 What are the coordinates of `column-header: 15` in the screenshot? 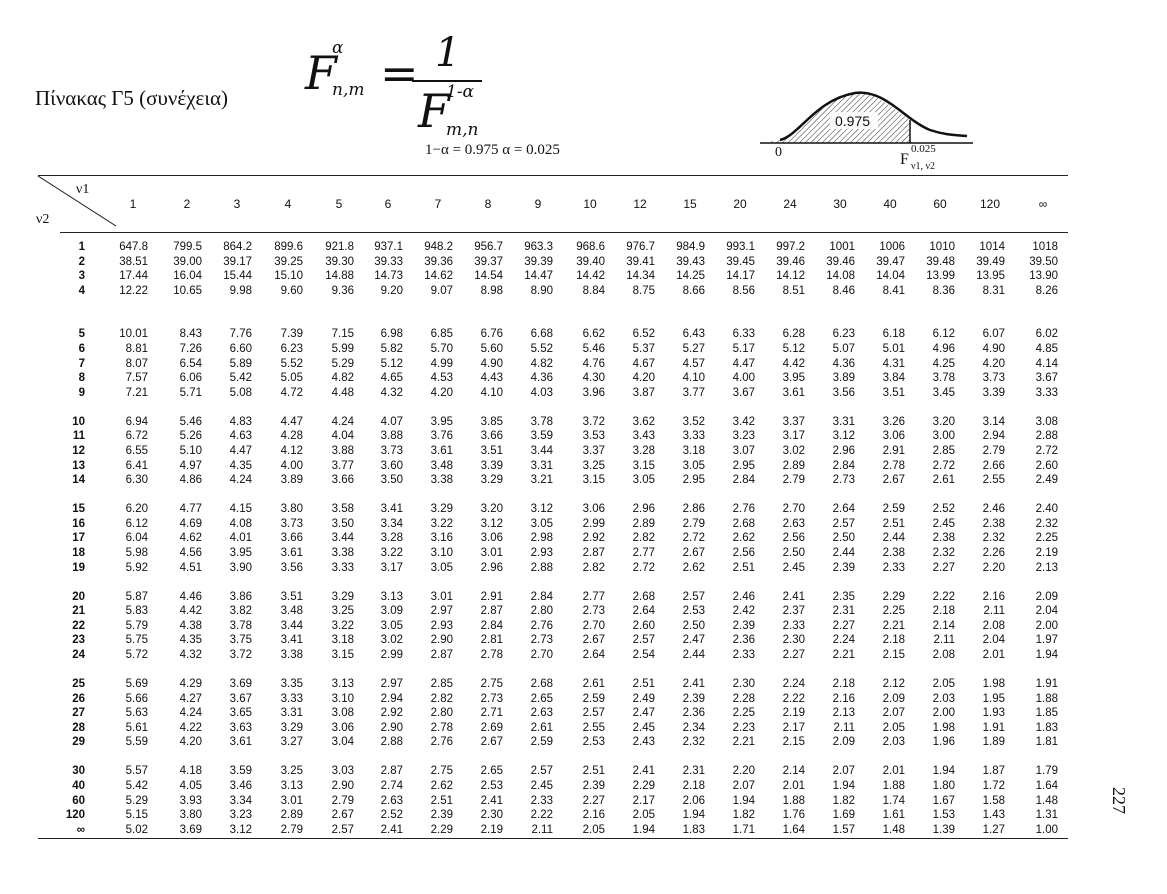 It's located at (690, 204).